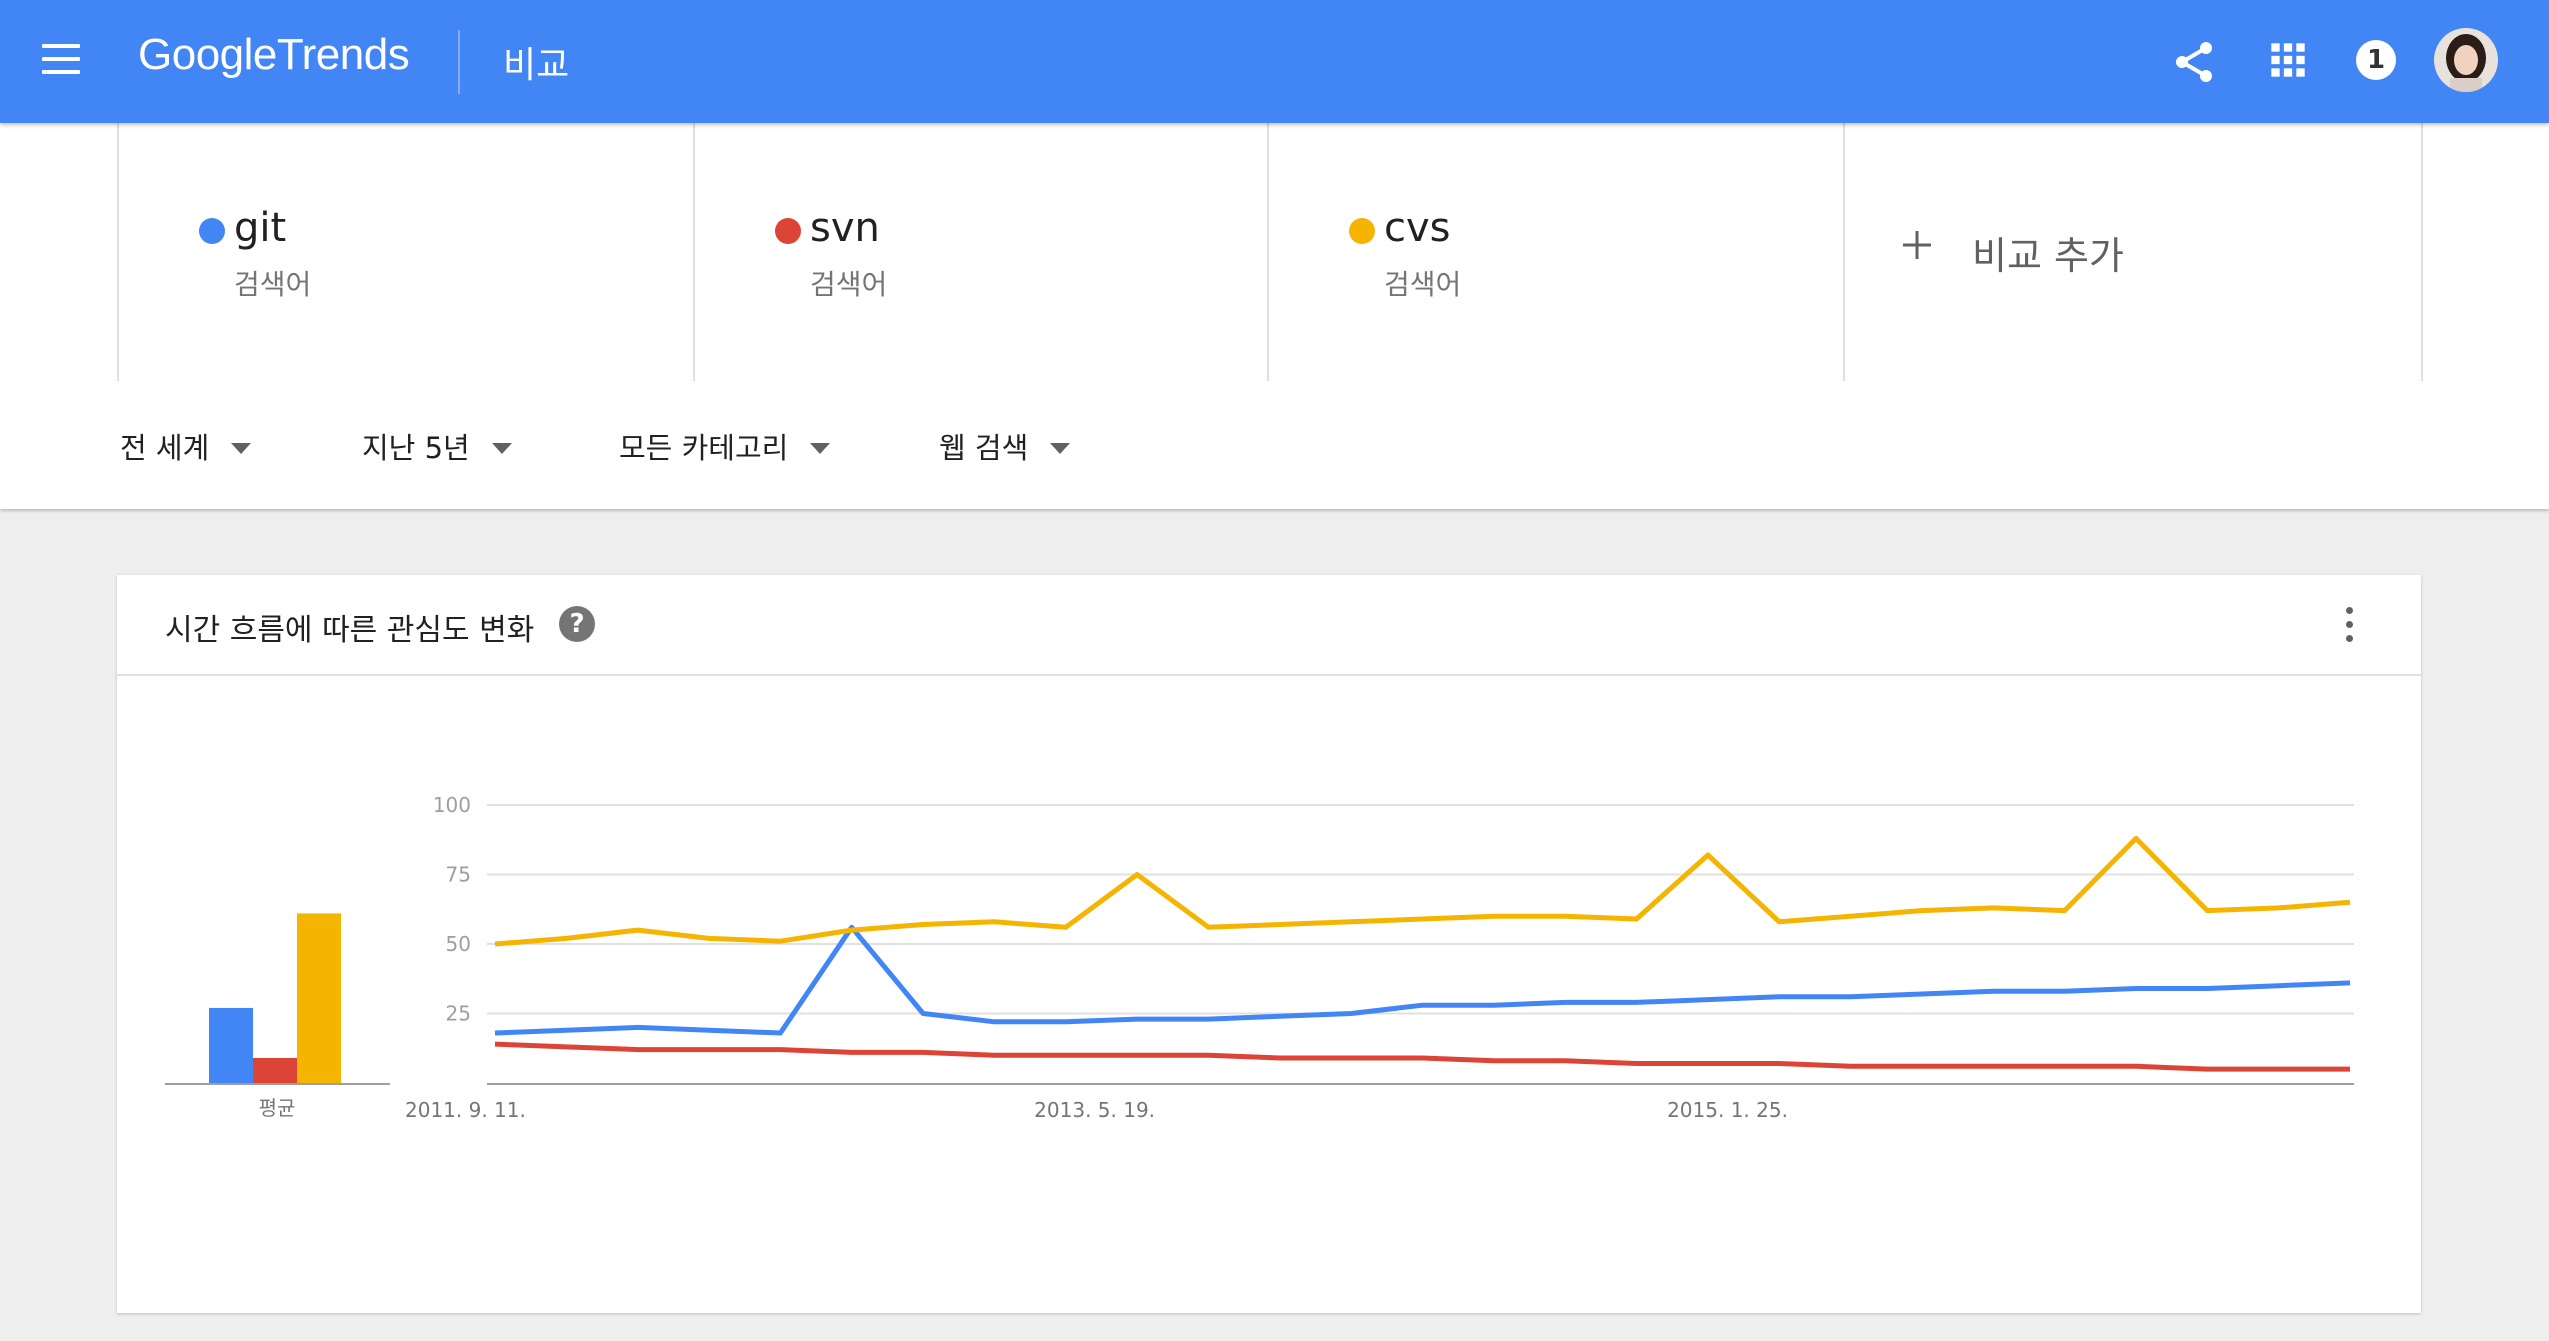 The width and height of the screenshot is (2549, 1341). I want to click on avatar, so click(2466, 60).